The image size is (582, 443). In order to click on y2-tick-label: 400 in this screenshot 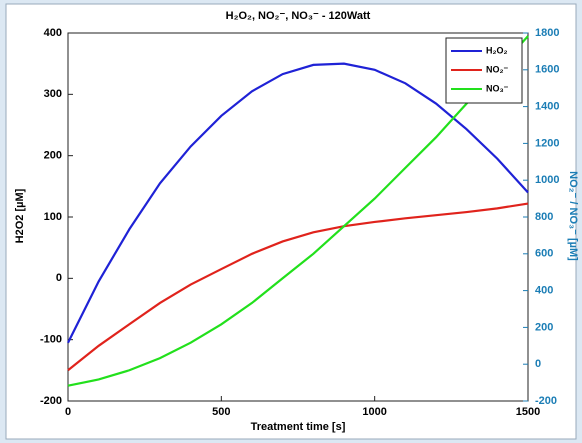, I will do `click(544, 291)`.